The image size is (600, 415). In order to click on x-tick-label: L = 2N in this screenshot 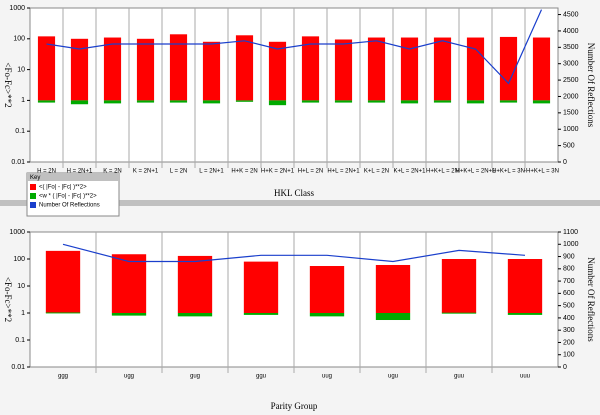, I will do `click(179, 172)`.